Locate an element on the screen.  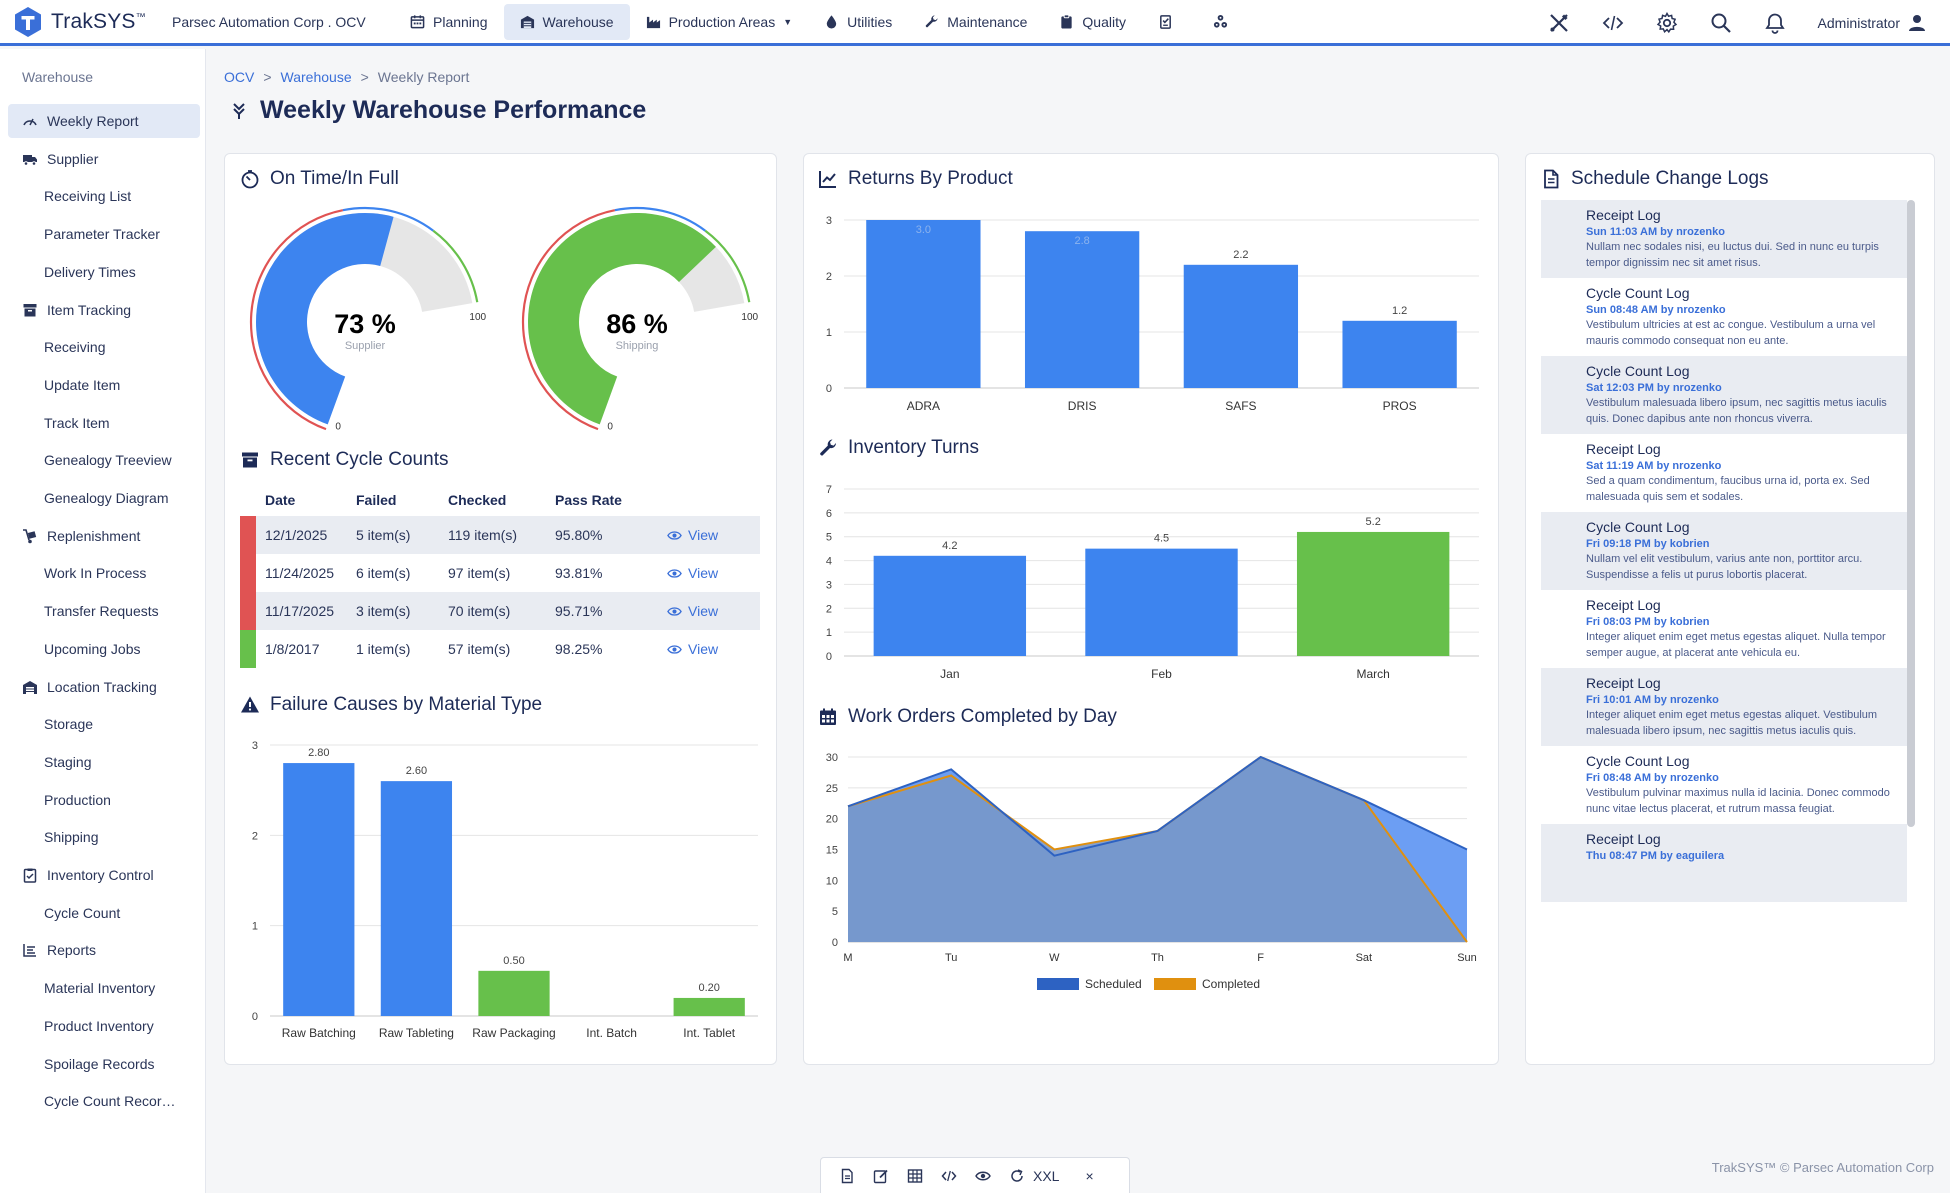
sidebar-item-cycle-count: Cycle Count is located at coordinates (104, 913).